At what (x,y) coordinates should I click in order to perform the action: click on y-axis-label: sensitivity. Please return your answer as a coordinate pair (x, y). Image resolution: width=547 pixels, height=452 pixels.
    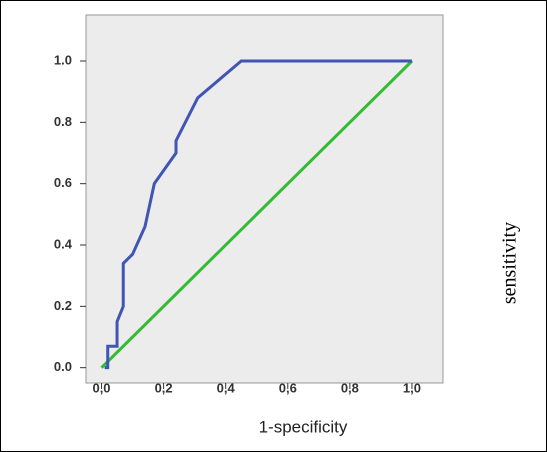
    Looking at the image, I should click on (510, 263).